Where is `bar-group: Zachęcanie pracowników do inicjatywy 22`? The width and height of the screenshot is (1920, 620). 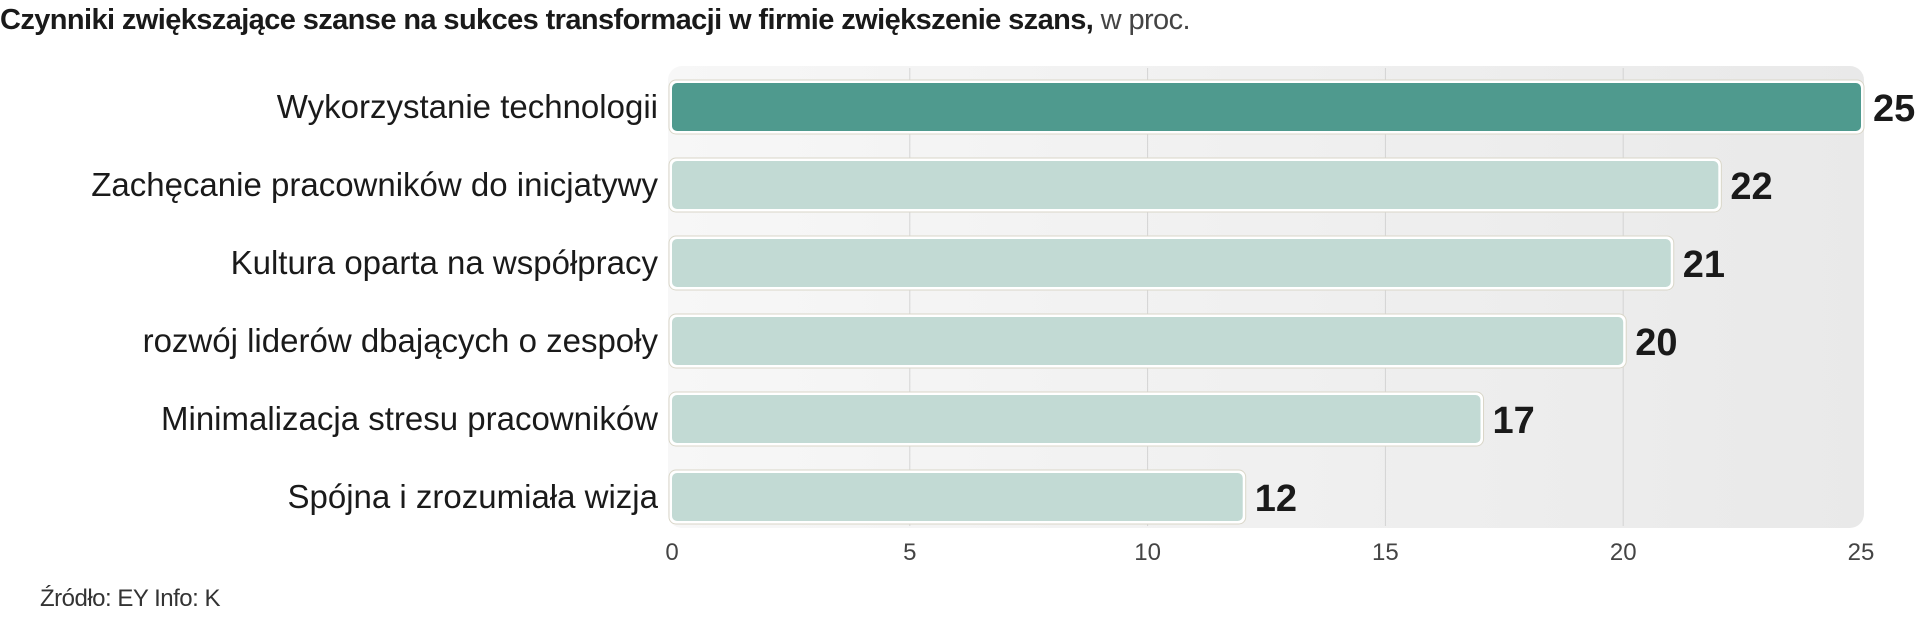 bar-group: Zachęcanie pracowników do inicjatywy 22 is located at coordinates (932, 185).